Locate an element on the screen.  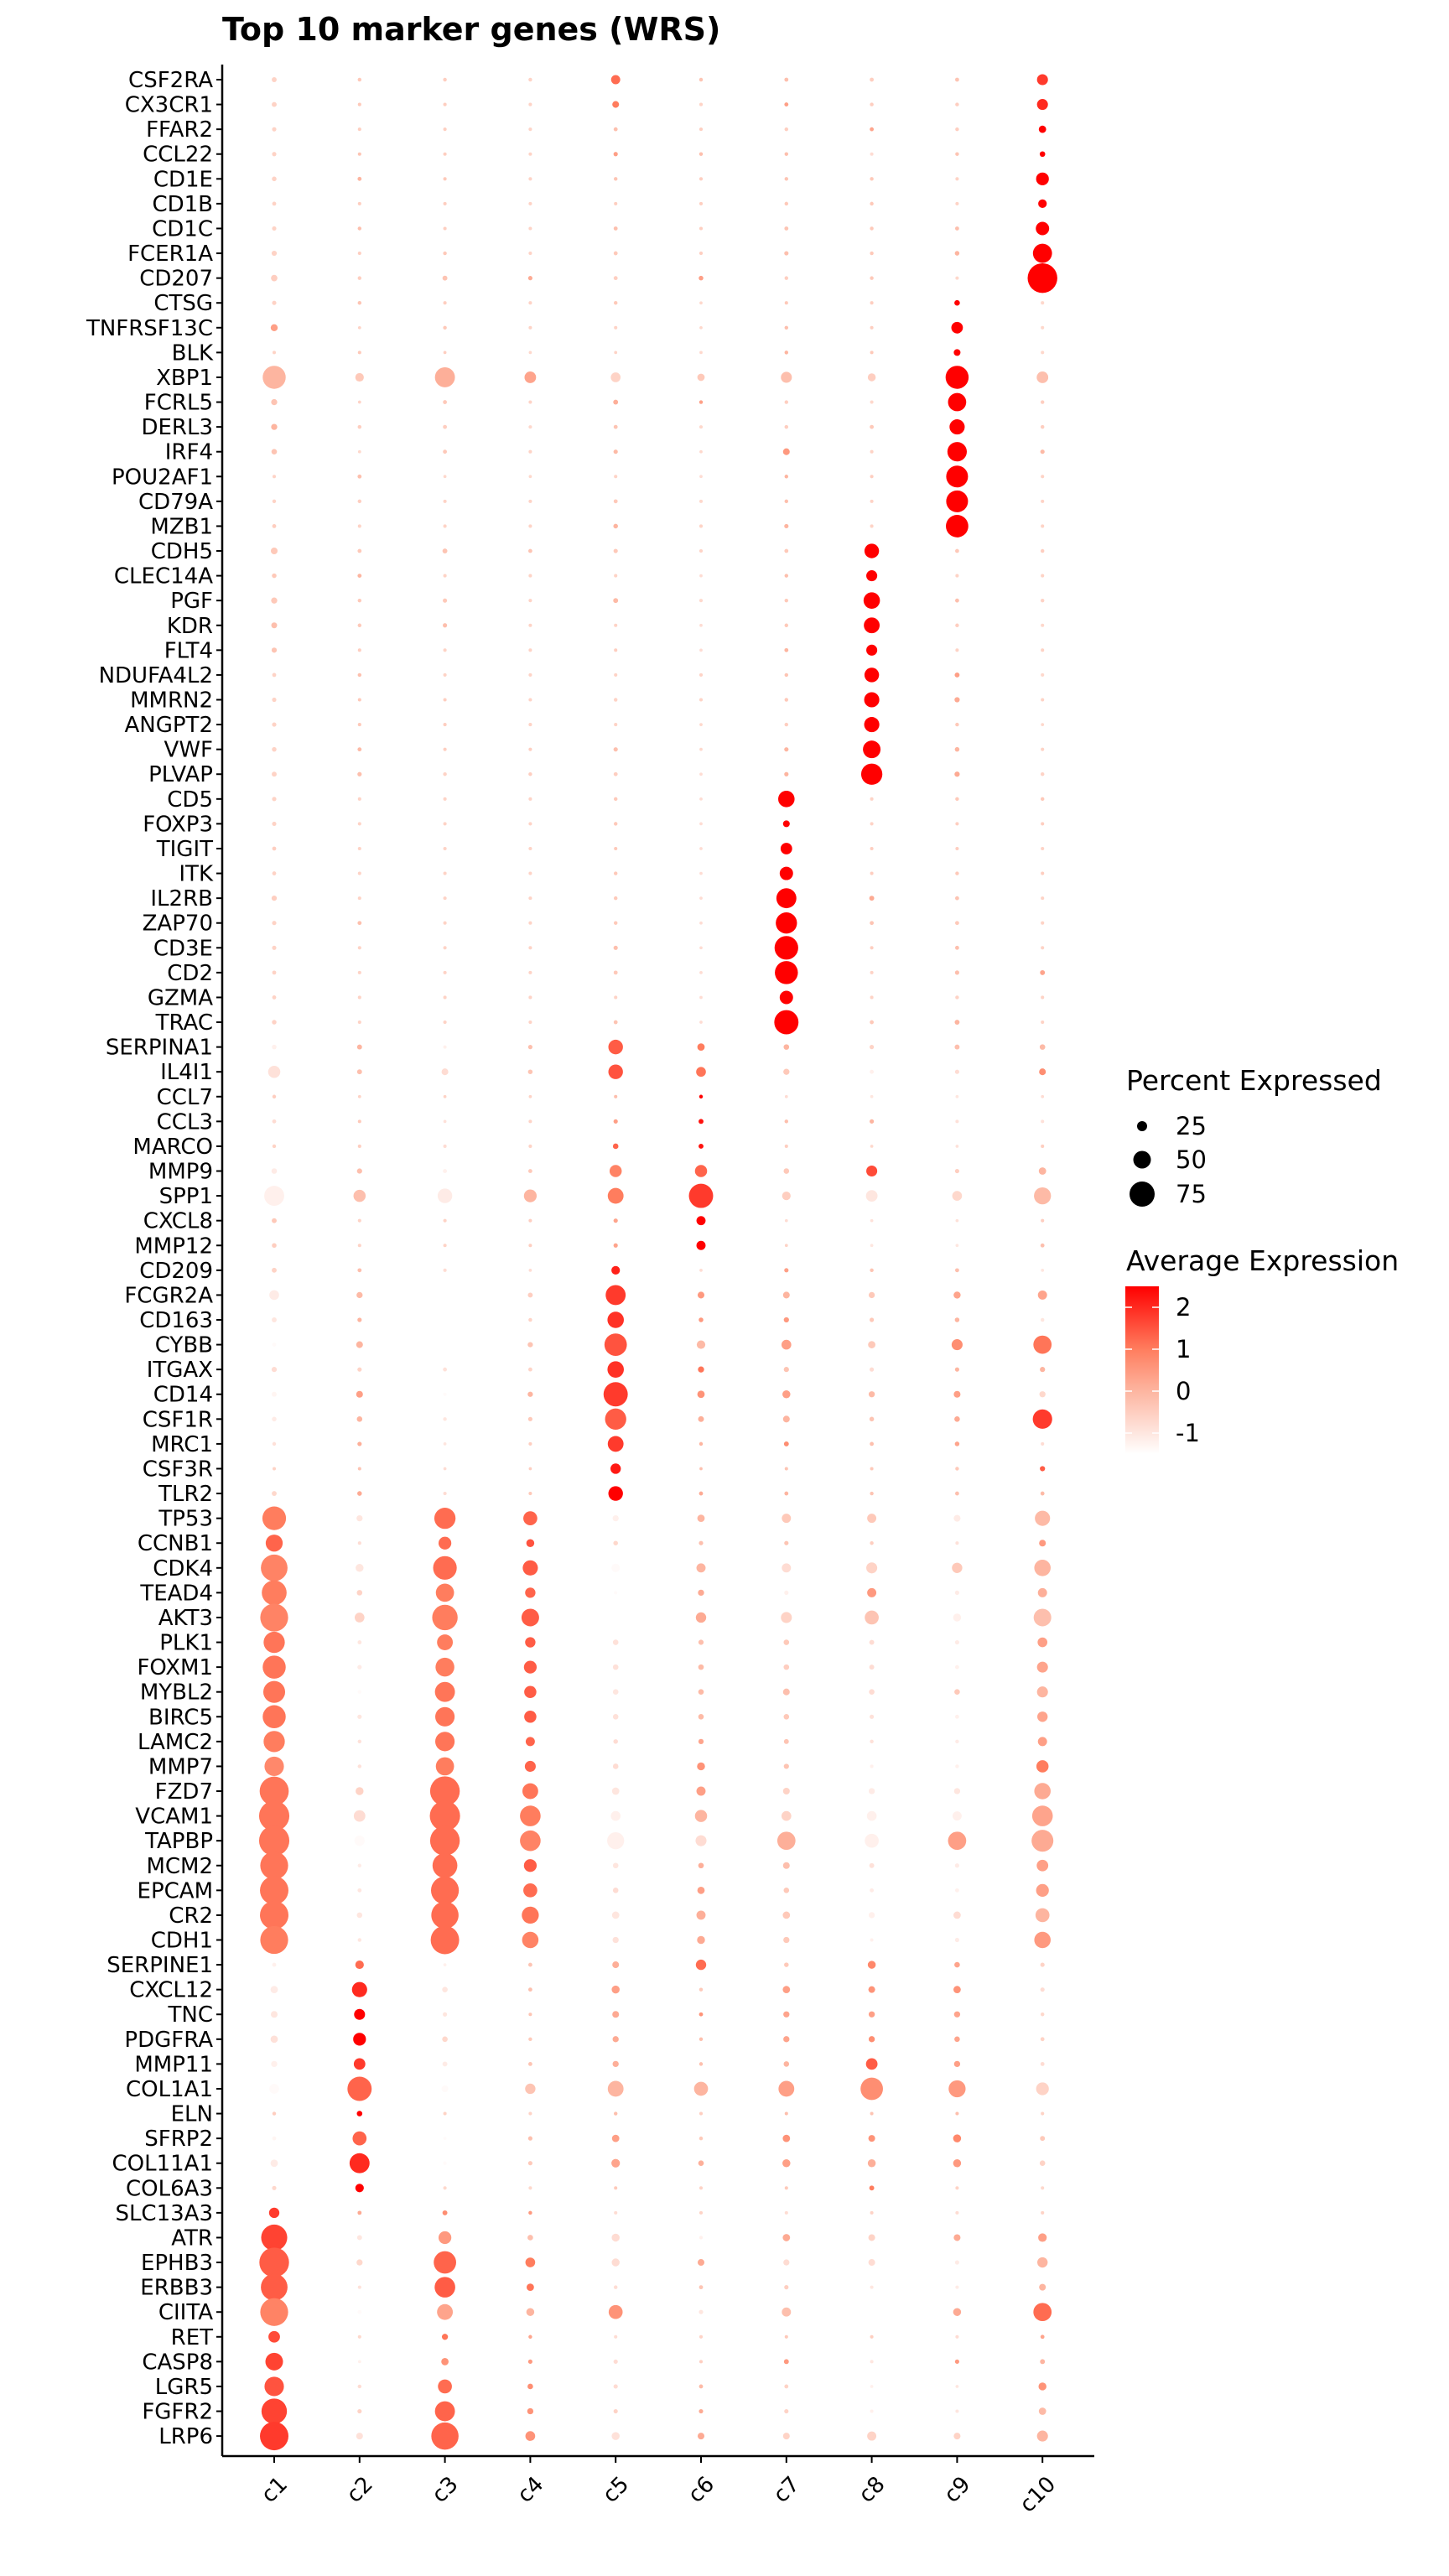
size-legend-dot is located at coordinates (1142, 1159).